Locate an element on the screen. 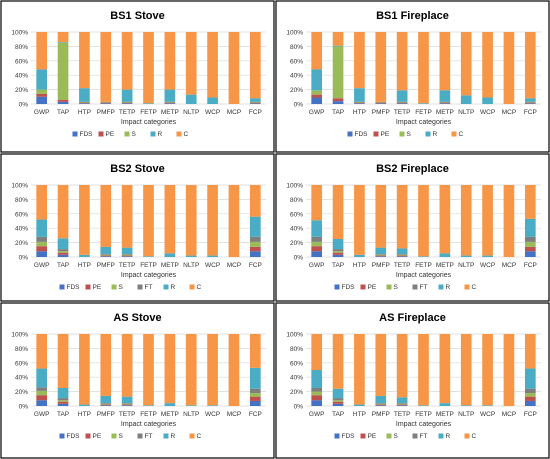  legend-label: R is located at coordinates (160, 134).